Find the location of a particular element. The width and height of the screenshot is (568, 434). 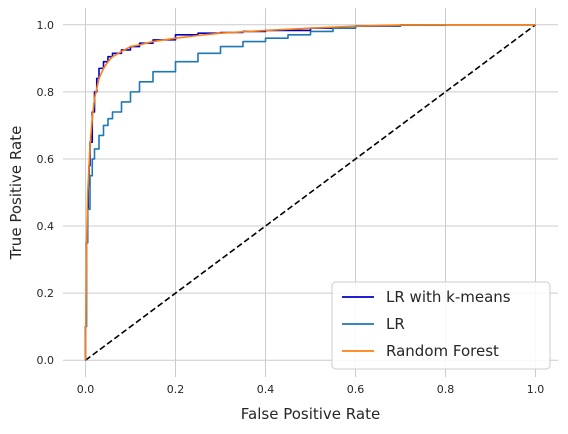

legend-label: LR is located at coordinates (395, 324).